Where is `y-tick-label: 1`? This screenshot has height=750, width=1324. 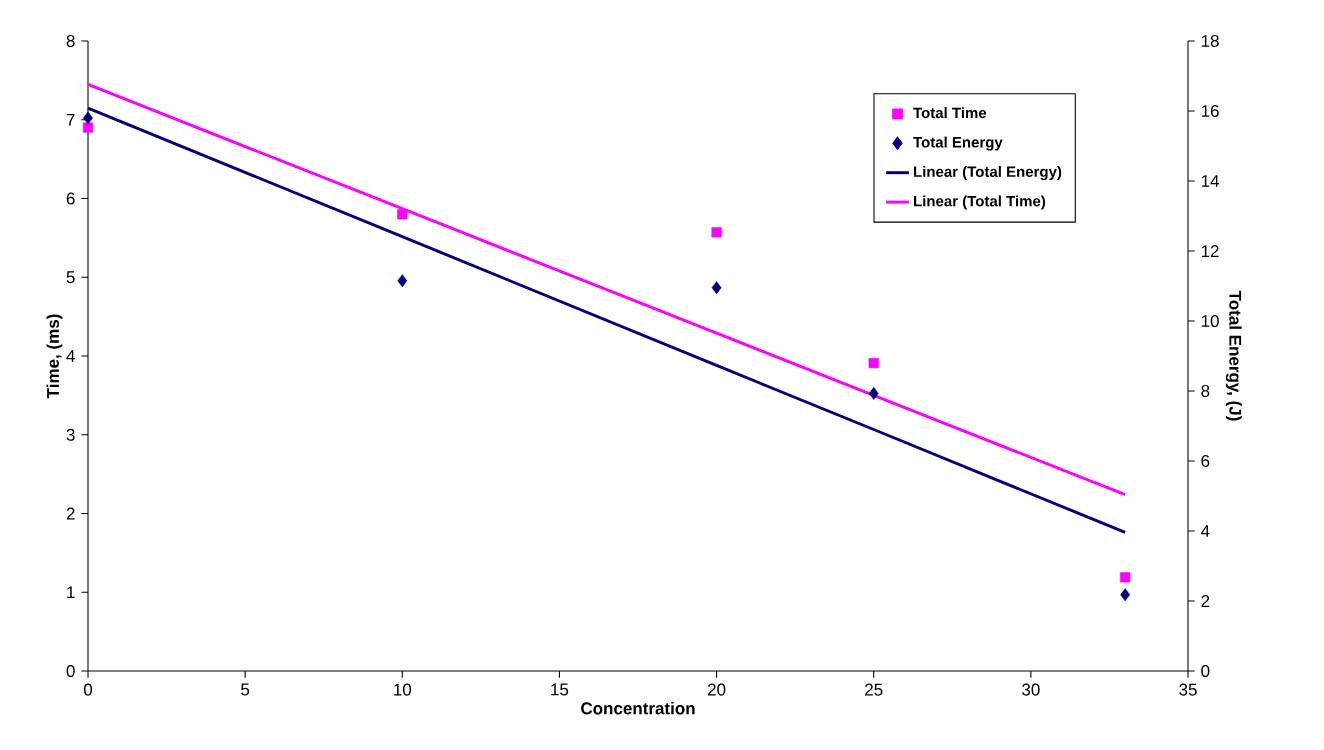 y-tick-label: 1 is located at coordinates (71, 592).